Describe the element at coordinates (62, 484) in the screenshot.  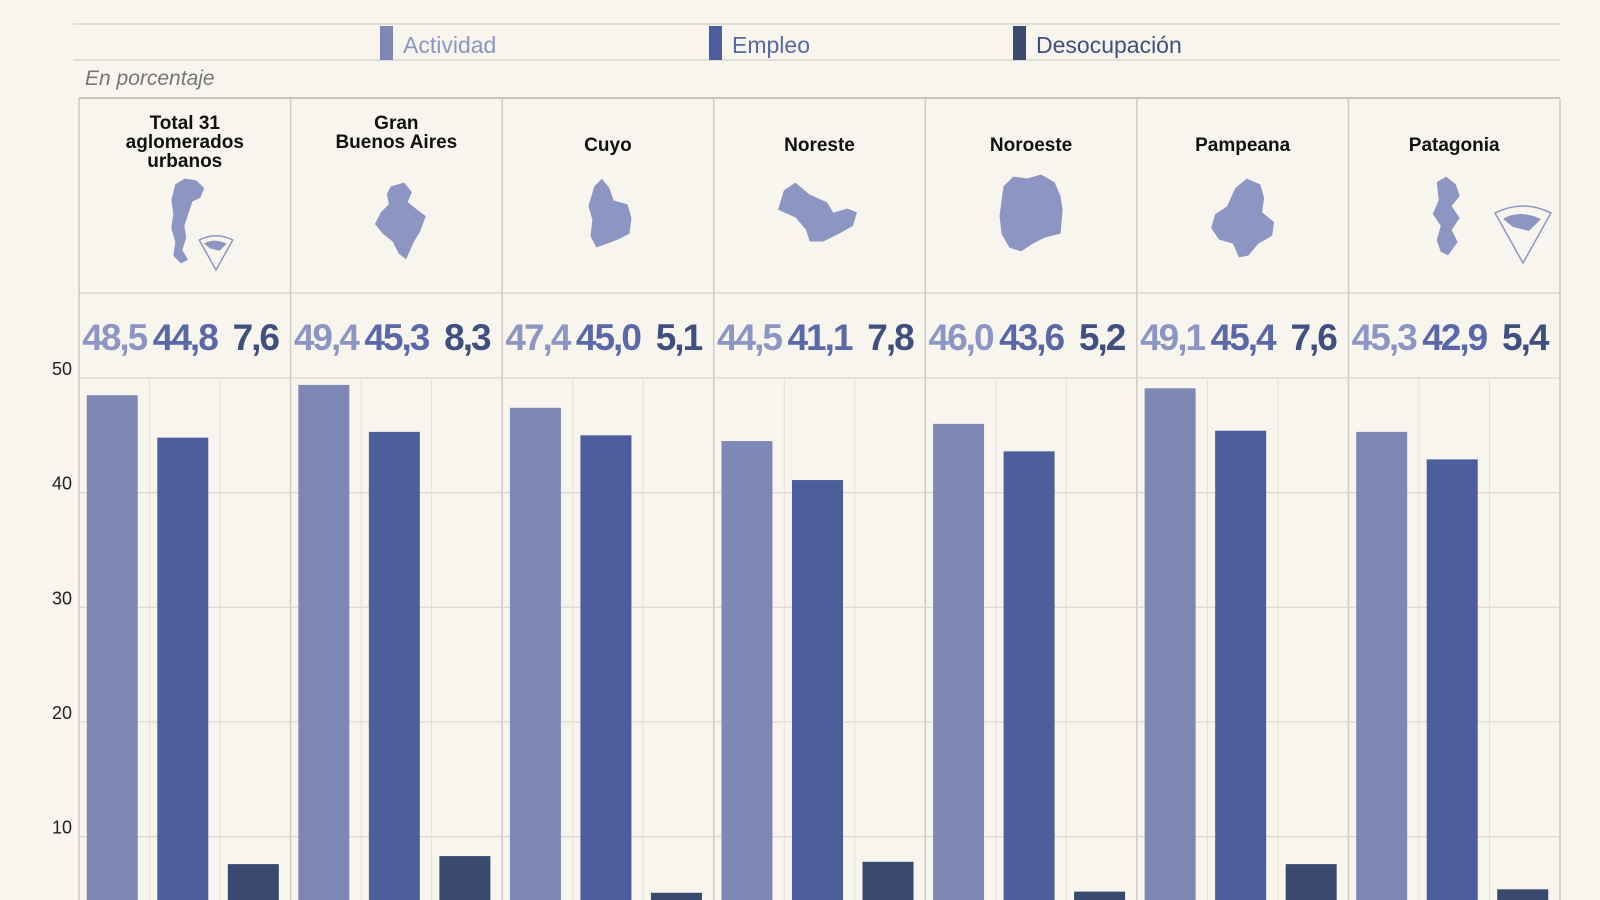
I see `y-tick-label: 40` at that location.